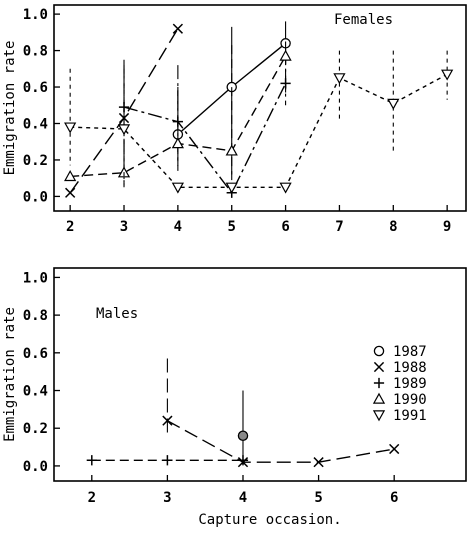  I want to click on panel-label: Females, so click(363, 20).